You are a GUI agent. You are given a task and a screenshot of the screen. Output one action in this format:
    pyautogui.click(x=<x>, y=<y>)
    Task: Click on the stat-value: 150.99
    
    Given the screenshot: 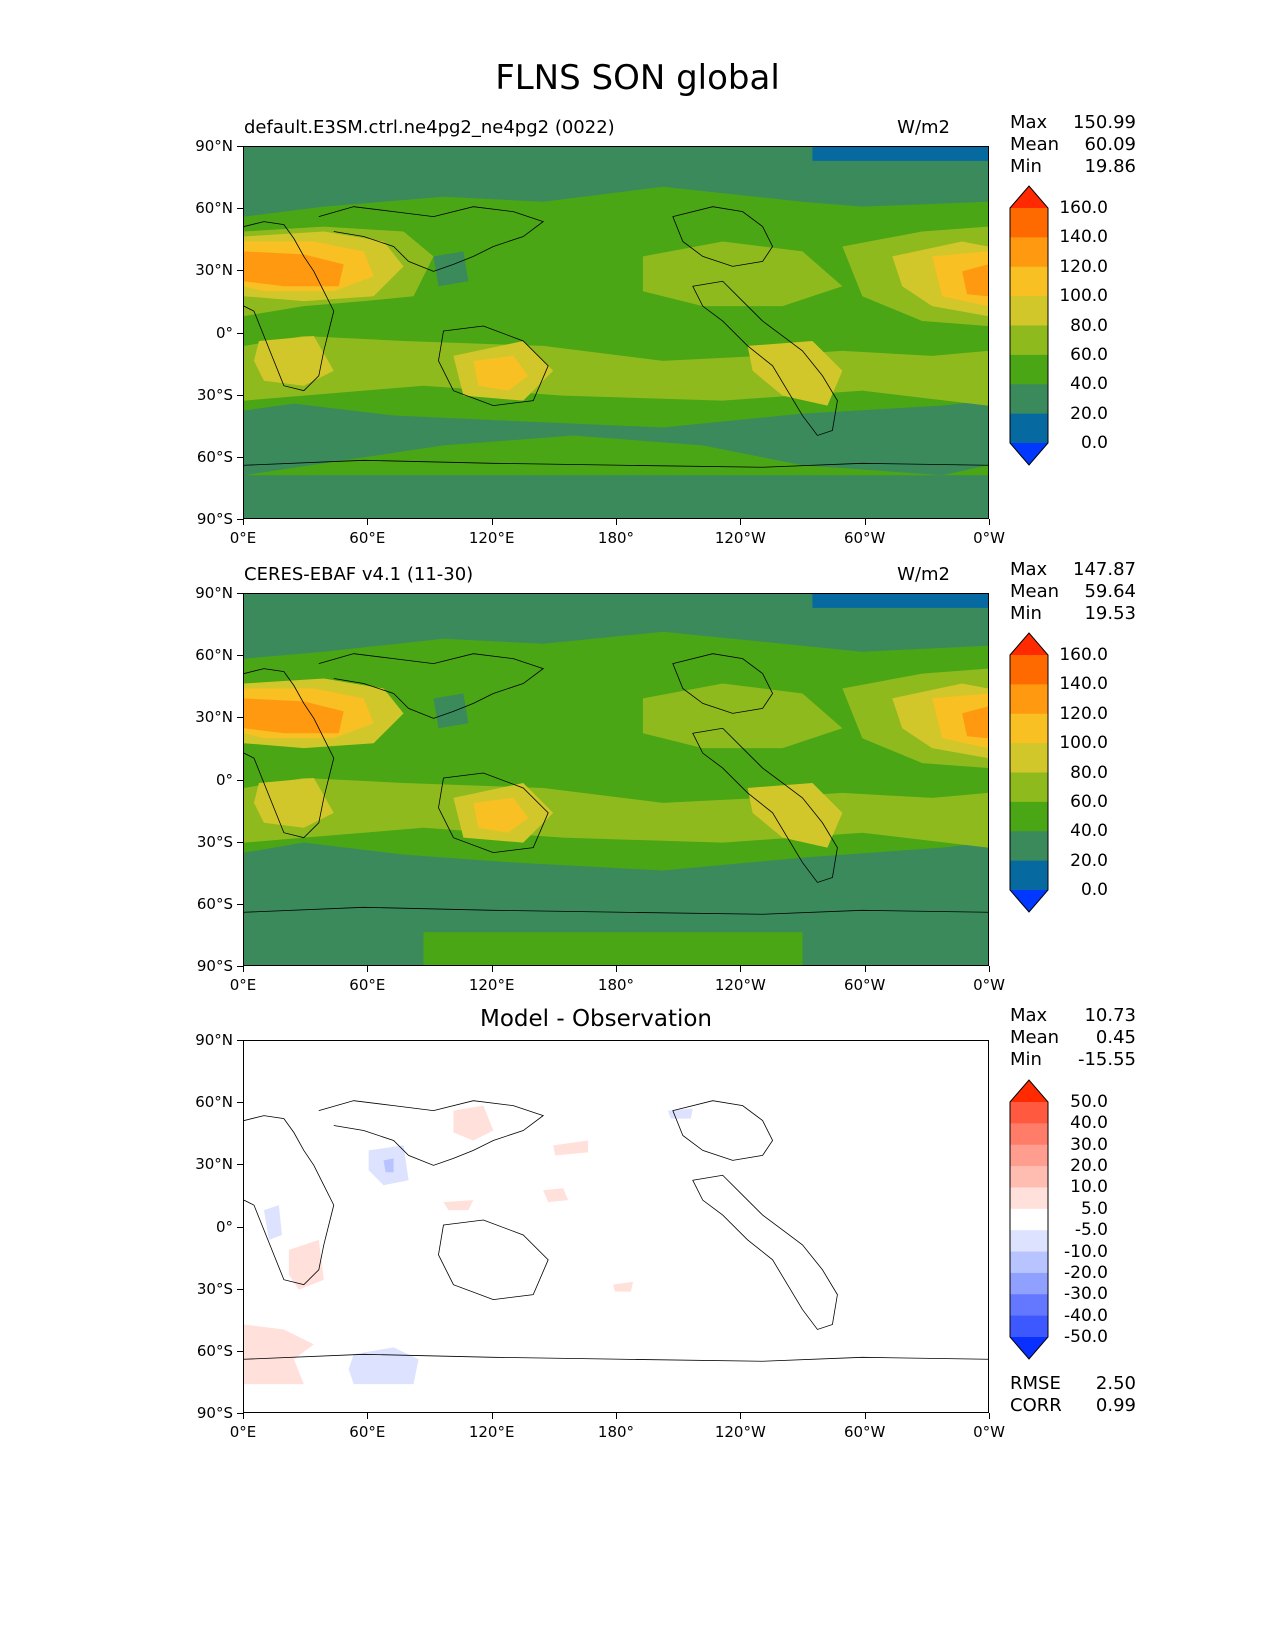 What is the action you would take?
    pyautogui.click(x=1104, y=122)
    